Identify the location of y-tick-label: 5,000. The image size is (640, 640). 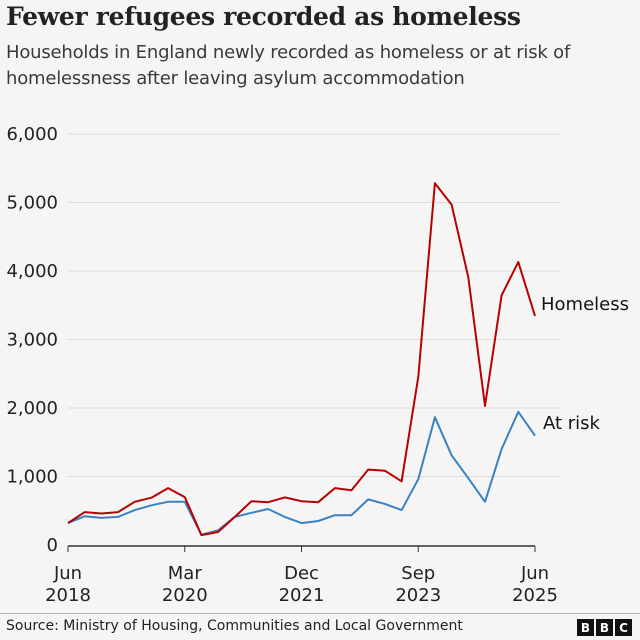
(32, 203).